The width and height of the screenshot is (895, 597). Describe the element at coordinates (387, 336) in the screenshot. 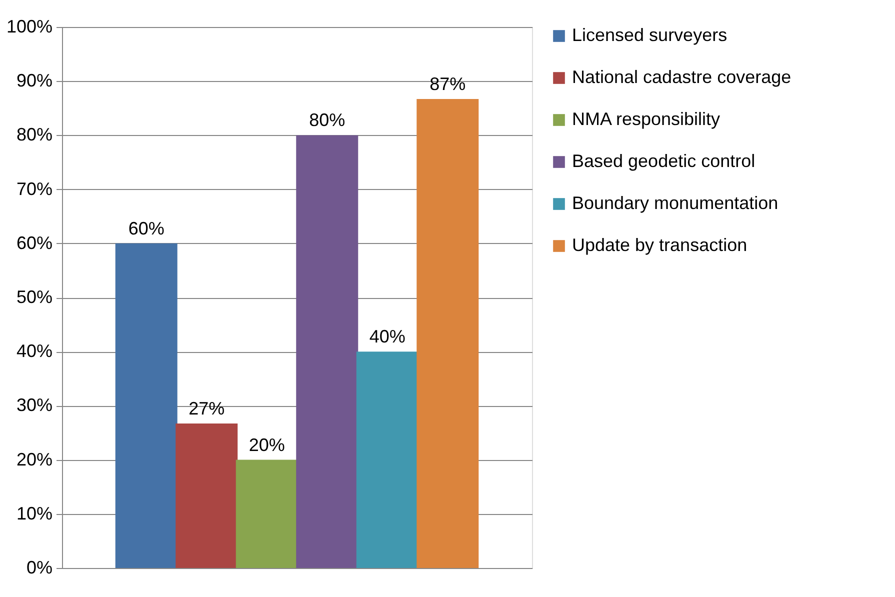

I see `data-label: 40%` at that location.